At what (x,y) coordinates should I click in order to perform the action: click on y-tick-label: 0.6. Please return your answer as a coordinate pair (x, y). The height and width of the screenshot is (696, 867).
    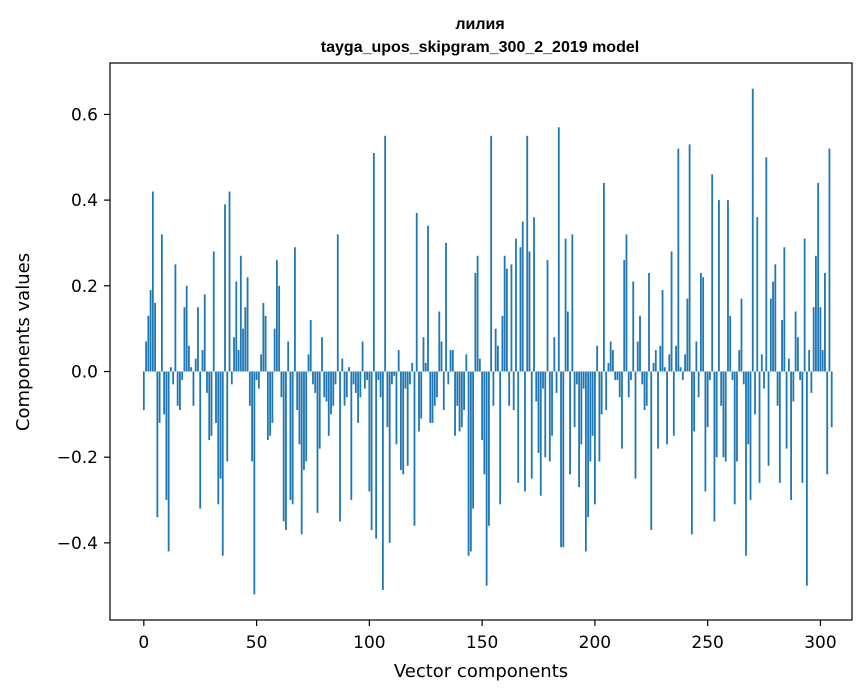
    Looking at the image, I should click on (84, 115).